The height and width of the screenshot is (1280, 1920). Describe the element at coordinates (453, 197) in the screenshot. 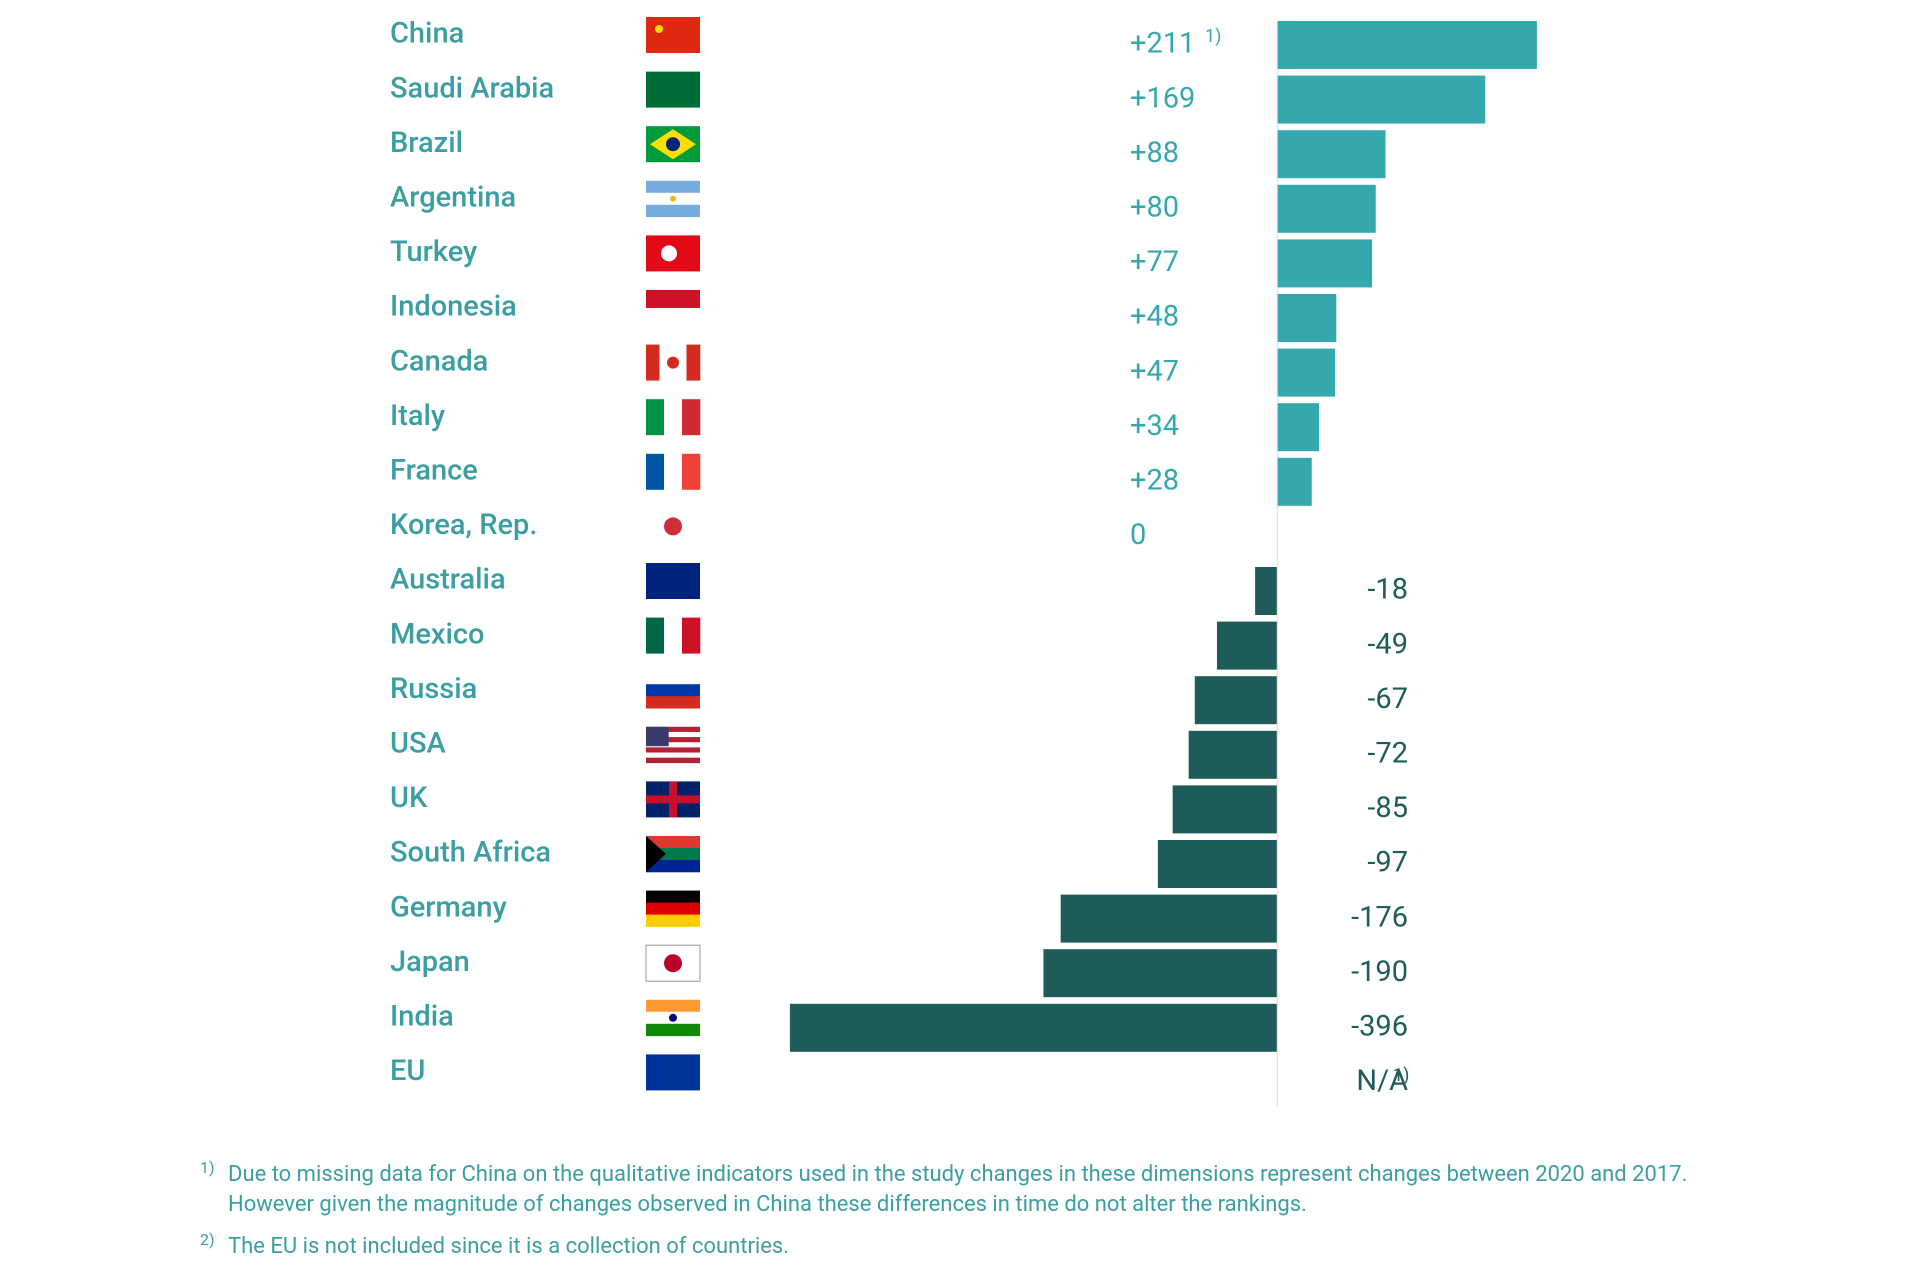

I see `category-label: Argentina` at that location.